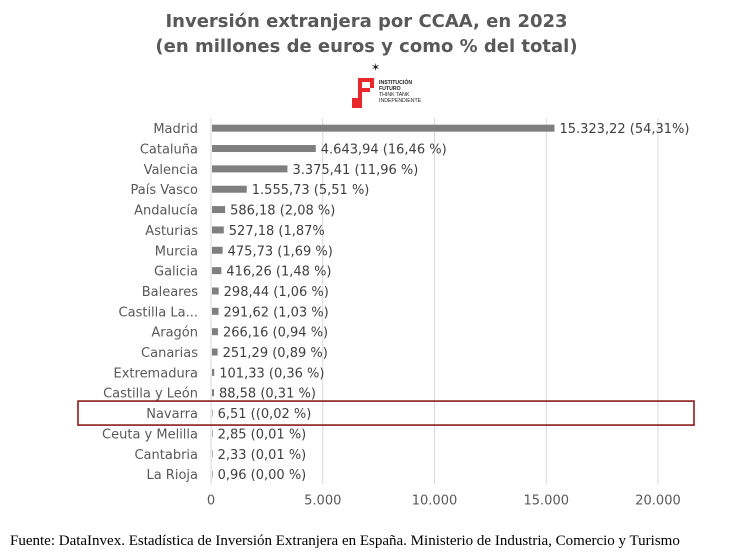 This screenshot has height=558, width=733. What do you see at coordinates (280, 251) in the screenshot?
I see `data-label: 475,73 (1,69 %)` at bounding box center [280, 251].